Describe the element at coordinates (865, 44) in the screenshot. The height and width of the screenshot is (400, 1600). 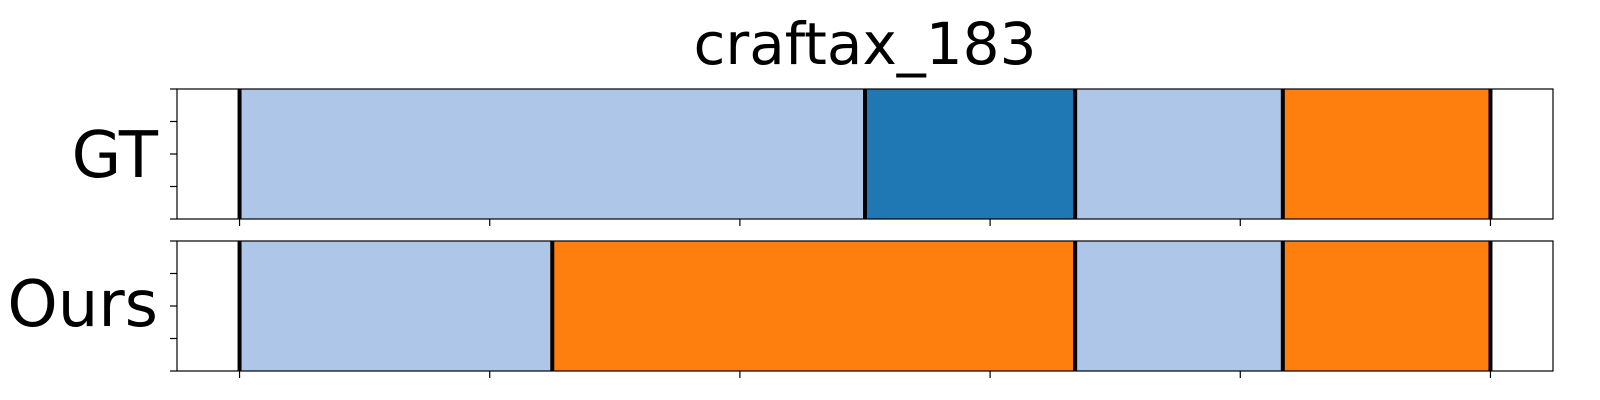
I see `chart-title: craftax_183` at that location.